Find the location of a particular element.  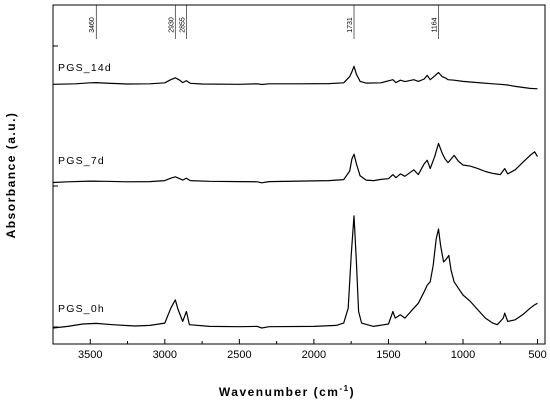

peak-marker-label: 1731 is located at coordinates (350, 25).